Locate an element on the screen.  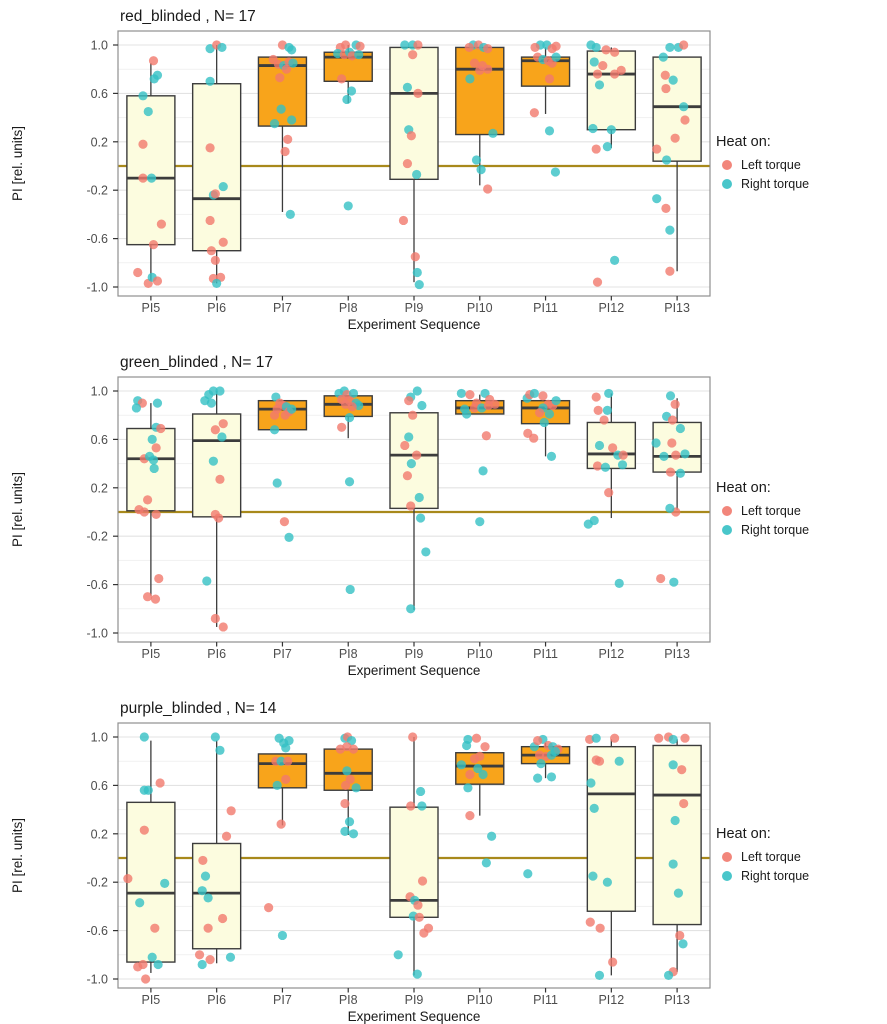
y-tick-label: -1.0 is located at coordinates (97, 980).